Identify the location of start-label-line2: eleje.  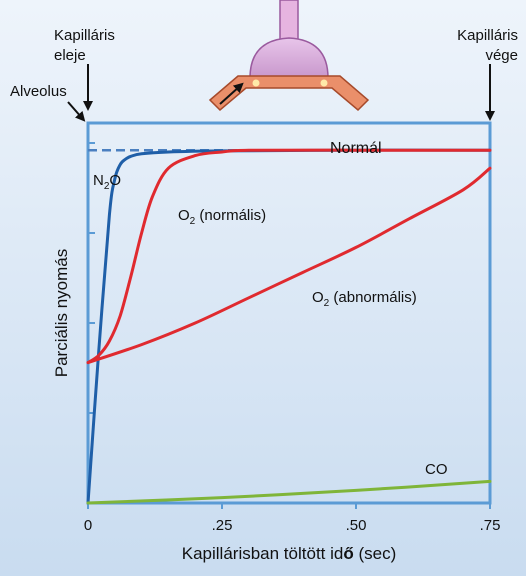
(70, 55).